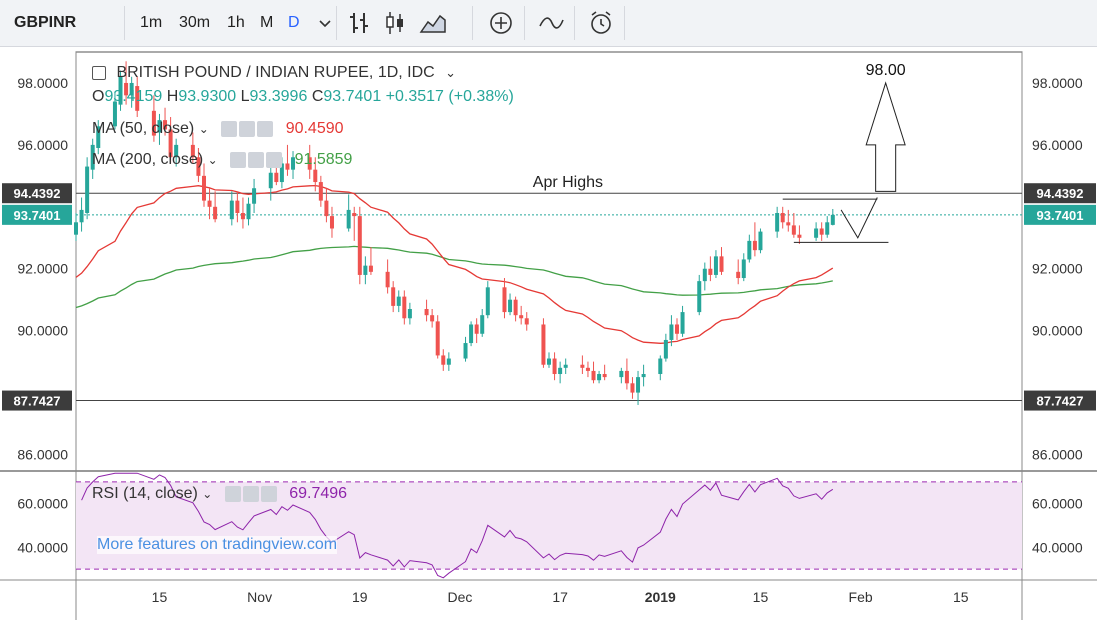 The height and width of the screenshot is (621, 1097). I want to click on ma200-controls, so click(257, 160).